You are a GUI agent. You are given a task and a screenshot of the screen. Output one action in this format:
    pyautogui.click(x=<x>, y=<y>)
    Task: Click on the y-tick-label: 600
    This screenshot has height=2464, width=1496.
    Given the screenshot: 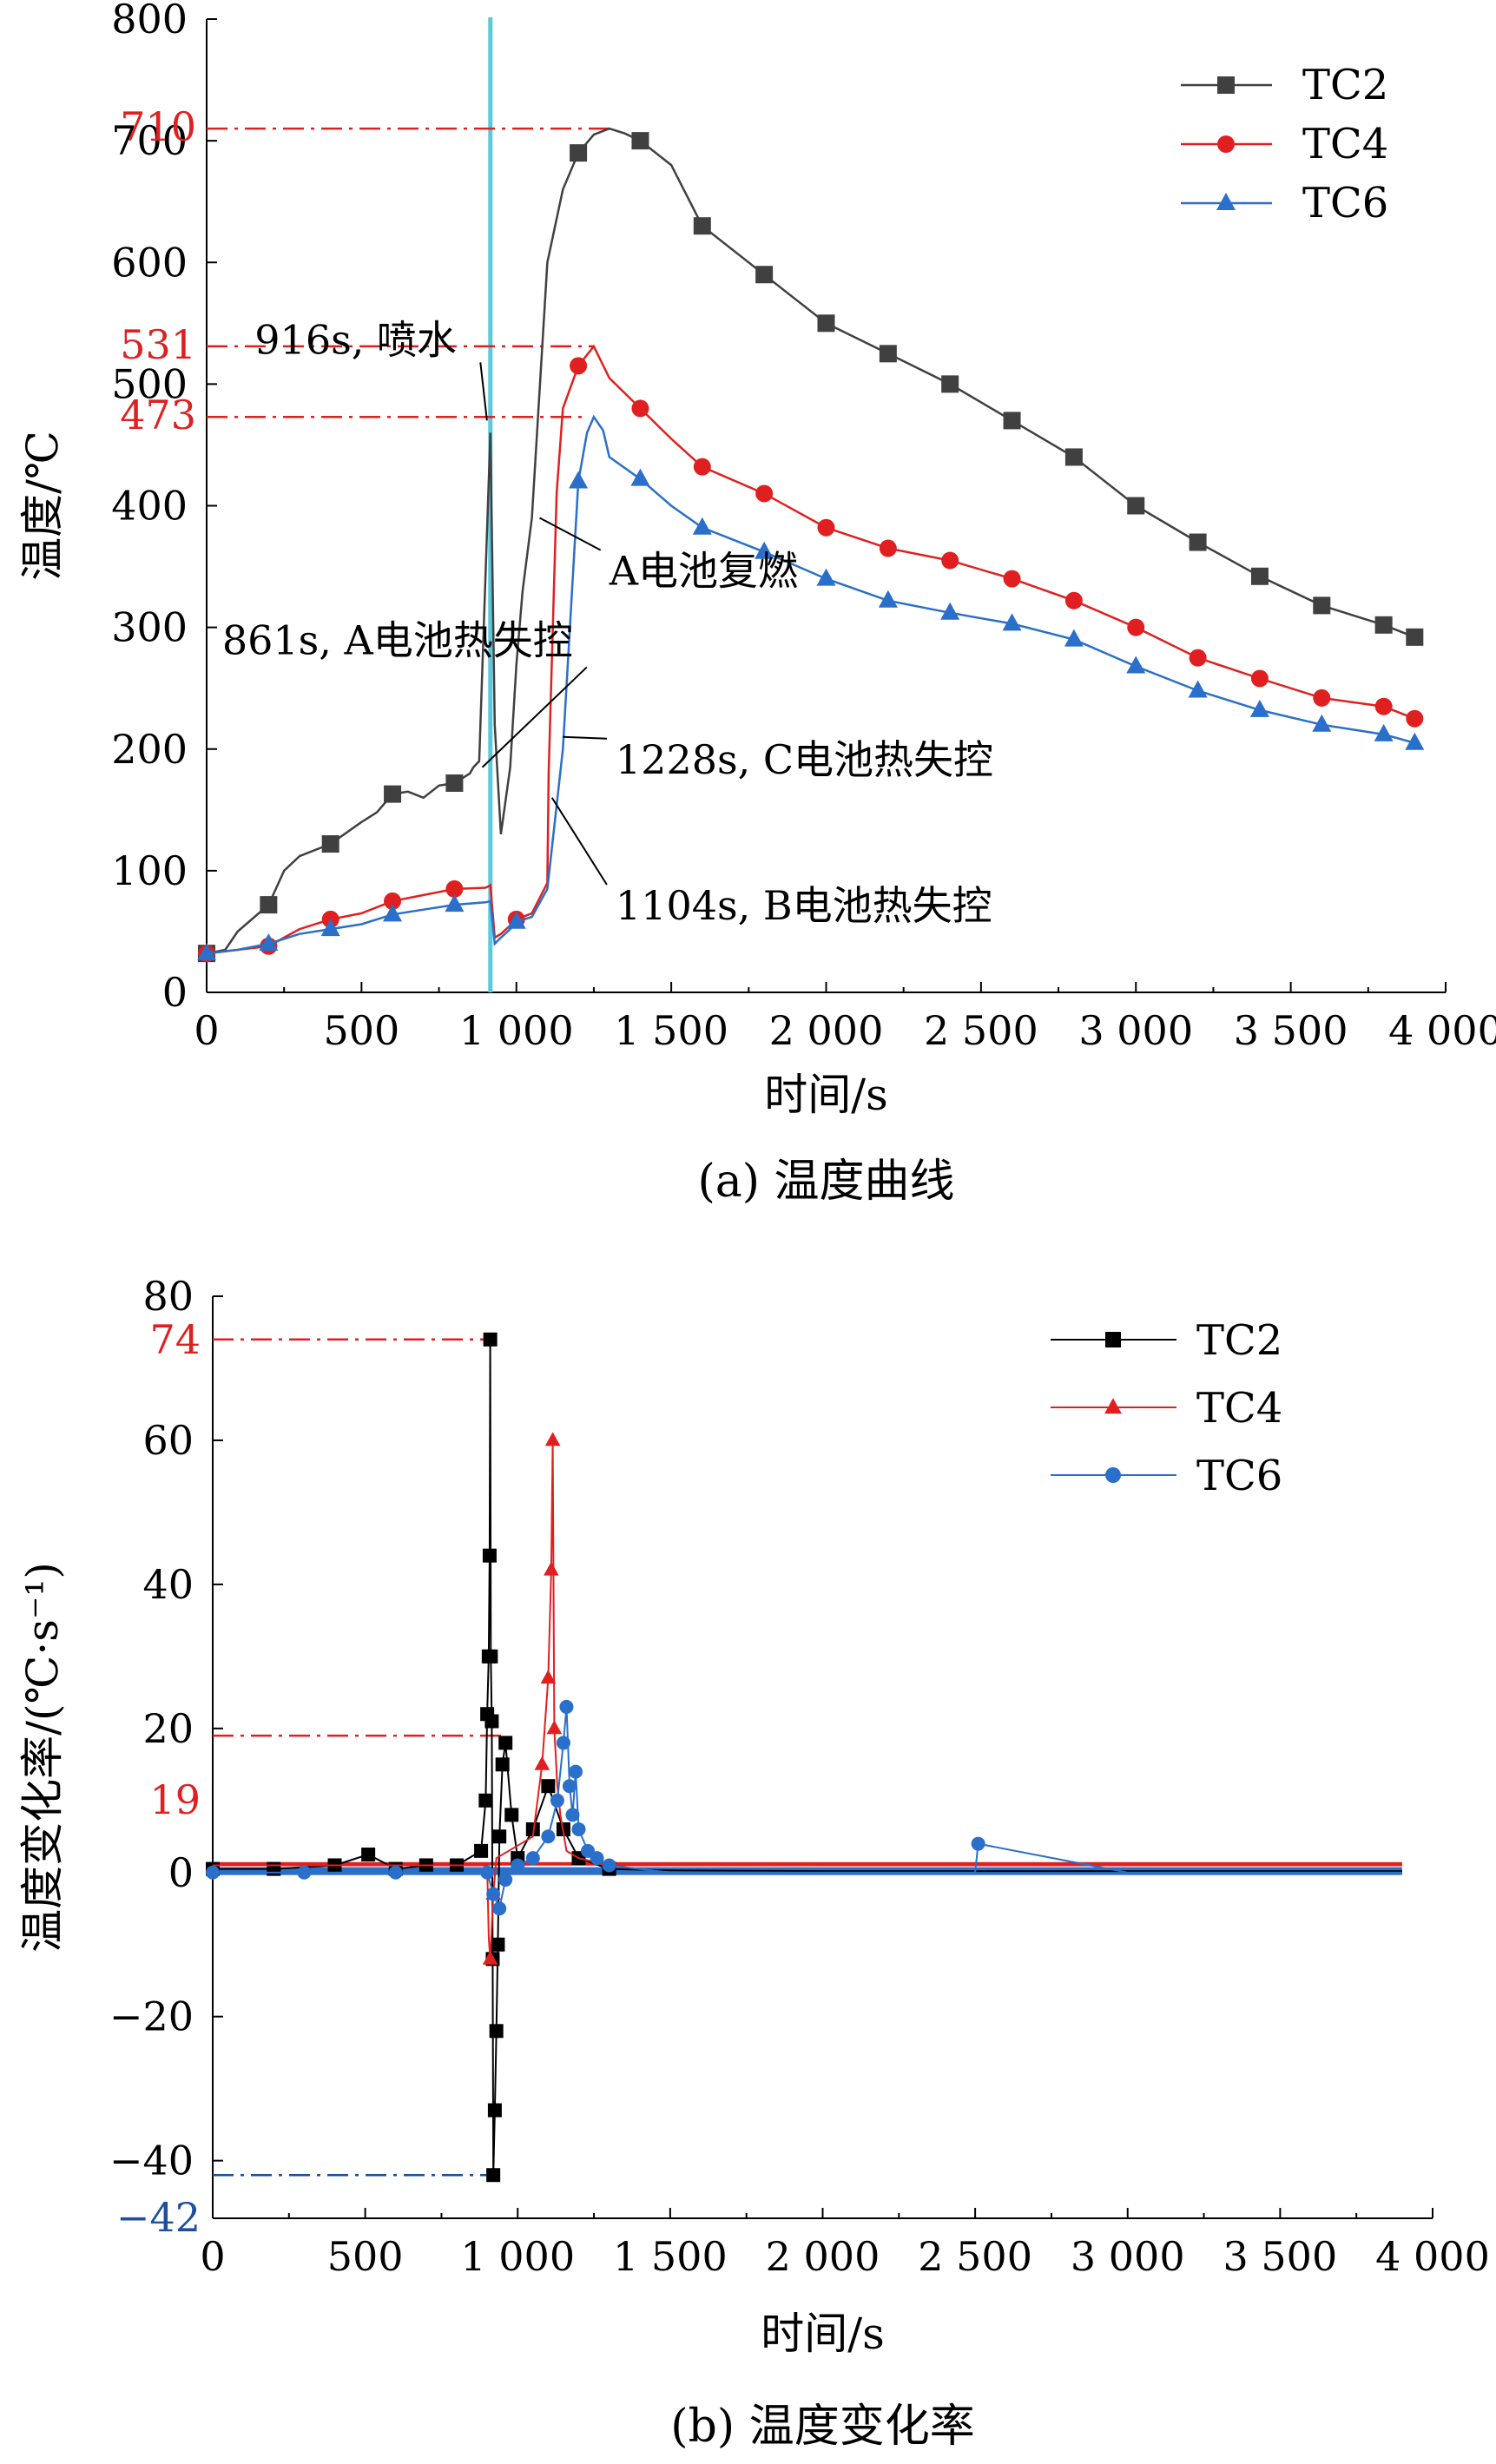 What is the action you would take?
    pyautogui.click(x=149, y=262)
    